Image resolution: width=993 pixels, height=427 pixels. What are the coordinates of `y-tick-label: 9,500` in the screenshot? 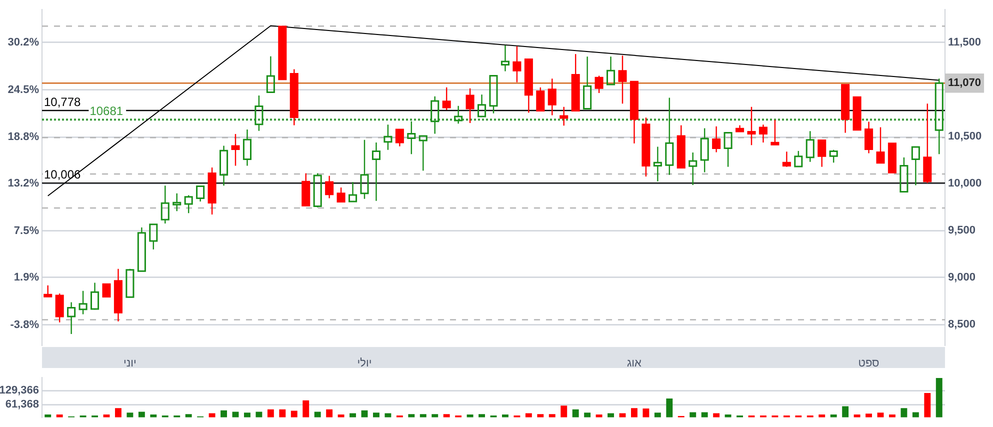 It's located at (962, 230).